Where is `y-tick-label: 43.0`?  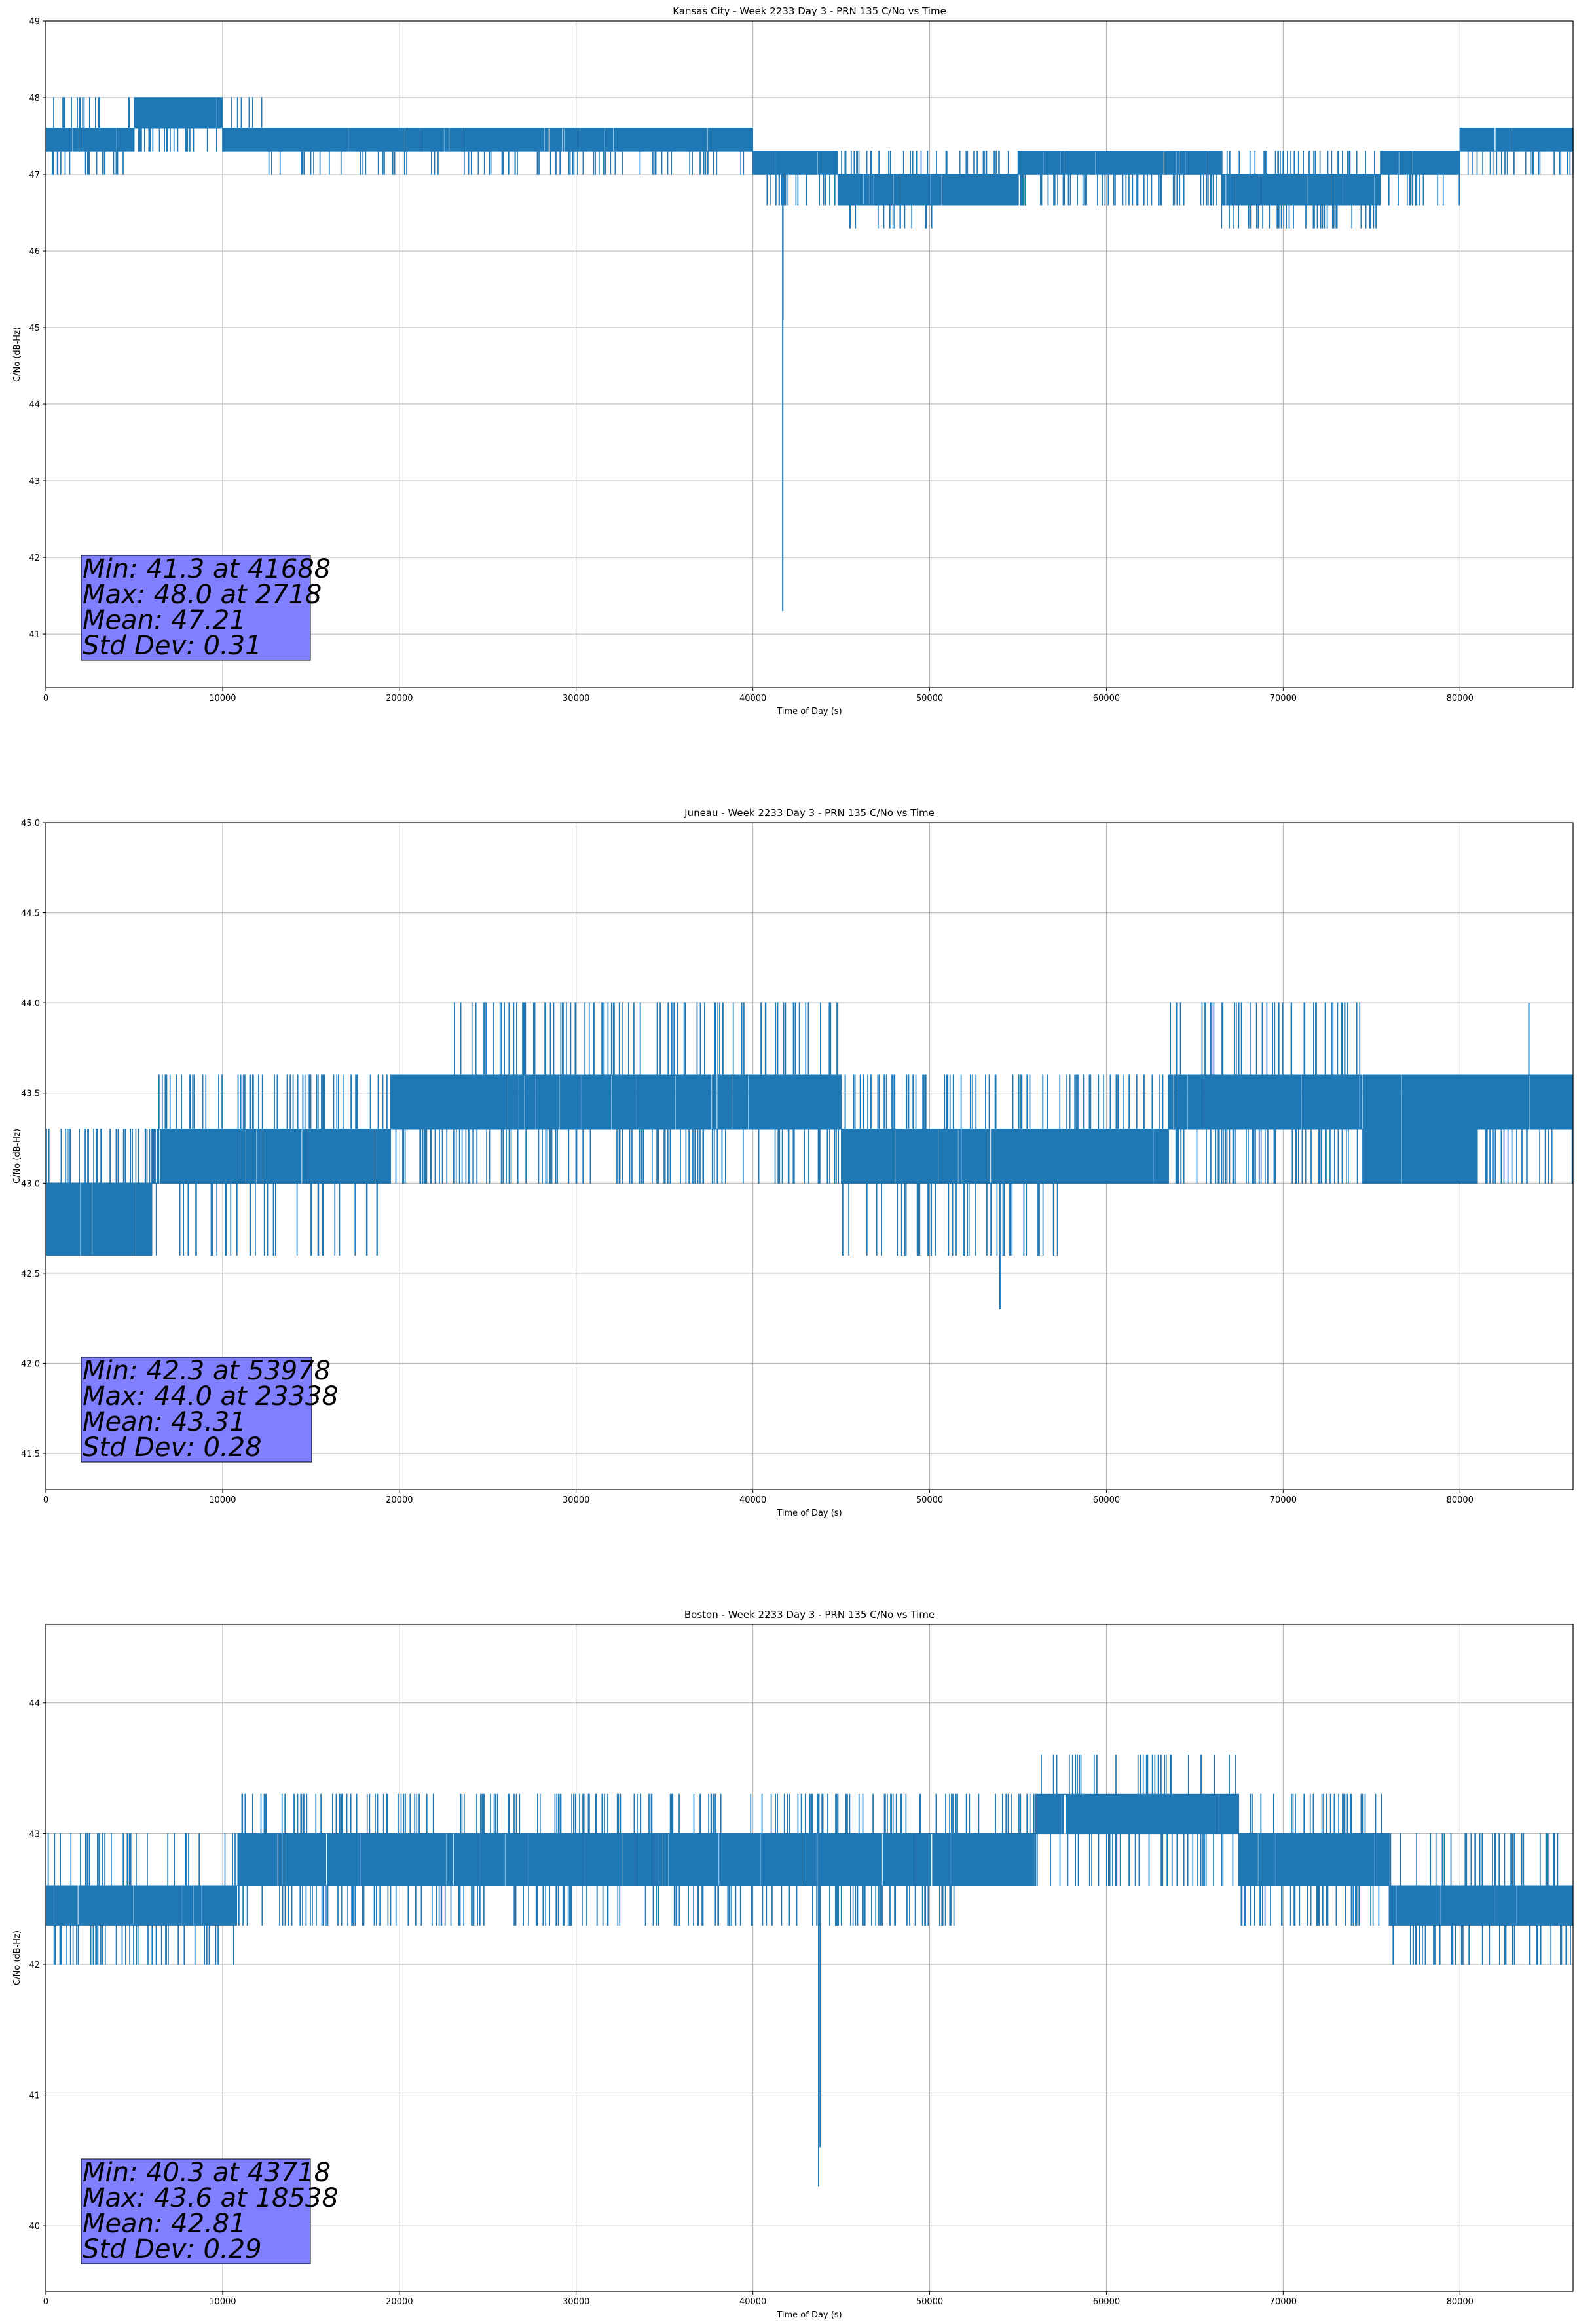
y-tick-label: 43.0 is located at coordinates (30, 1184).